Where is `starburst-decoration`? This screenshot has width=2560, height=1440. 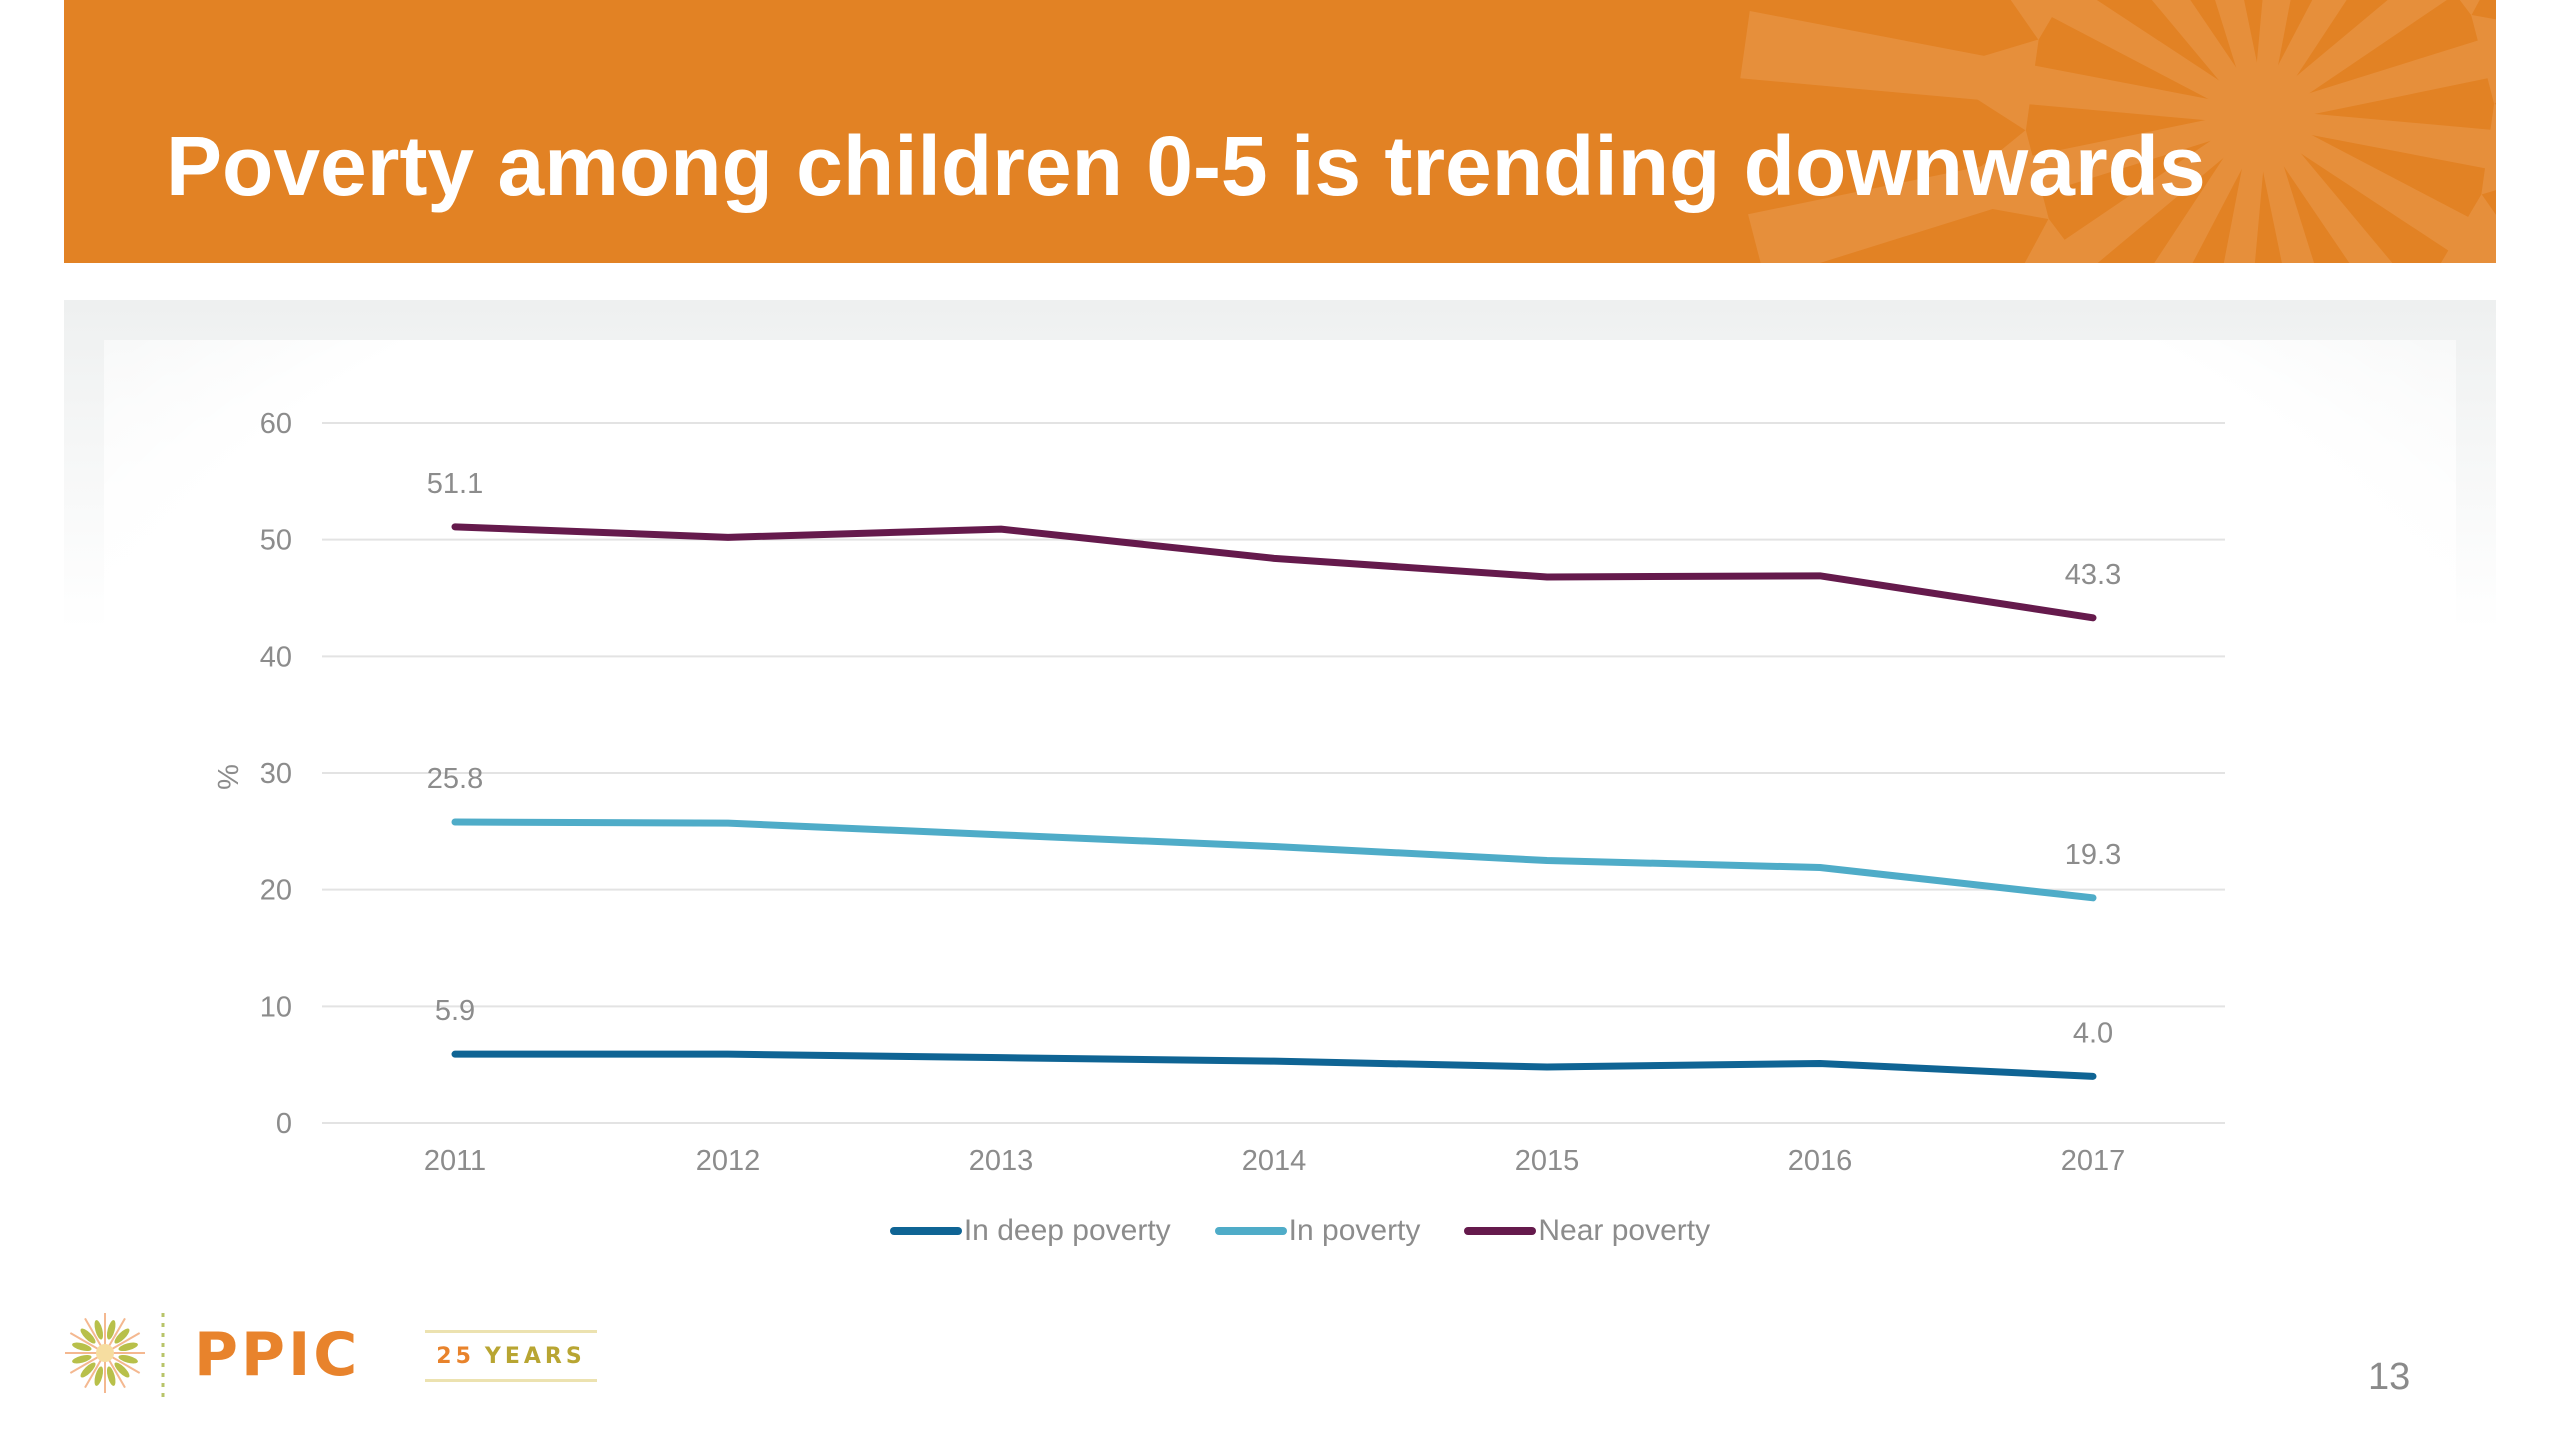 starburst-decoration is located at coordinates (2118, 131).